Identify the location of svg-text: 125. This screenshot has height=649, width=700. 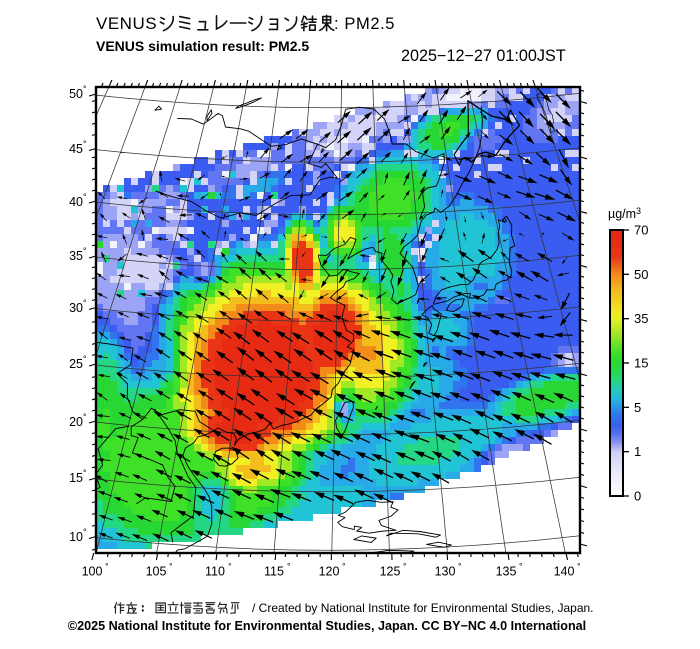
(390, 572).